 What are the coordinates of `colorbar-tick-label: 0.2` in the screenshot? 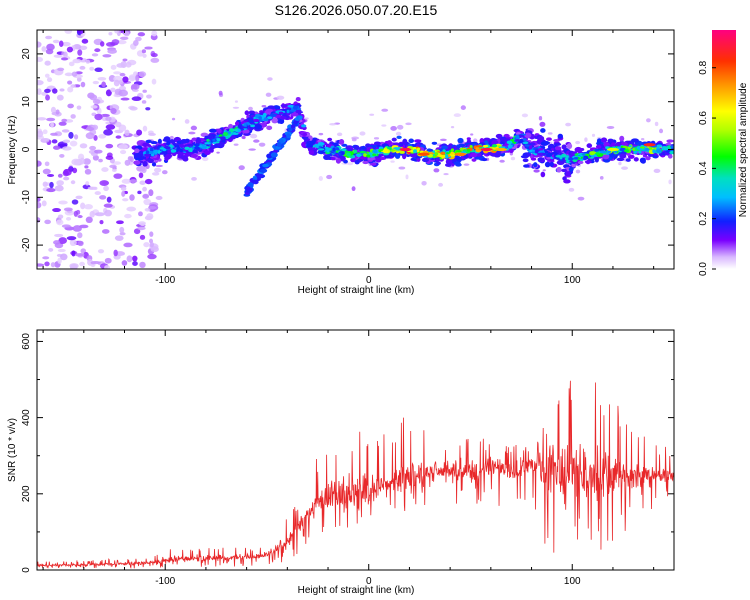 It's located at (703, 218).